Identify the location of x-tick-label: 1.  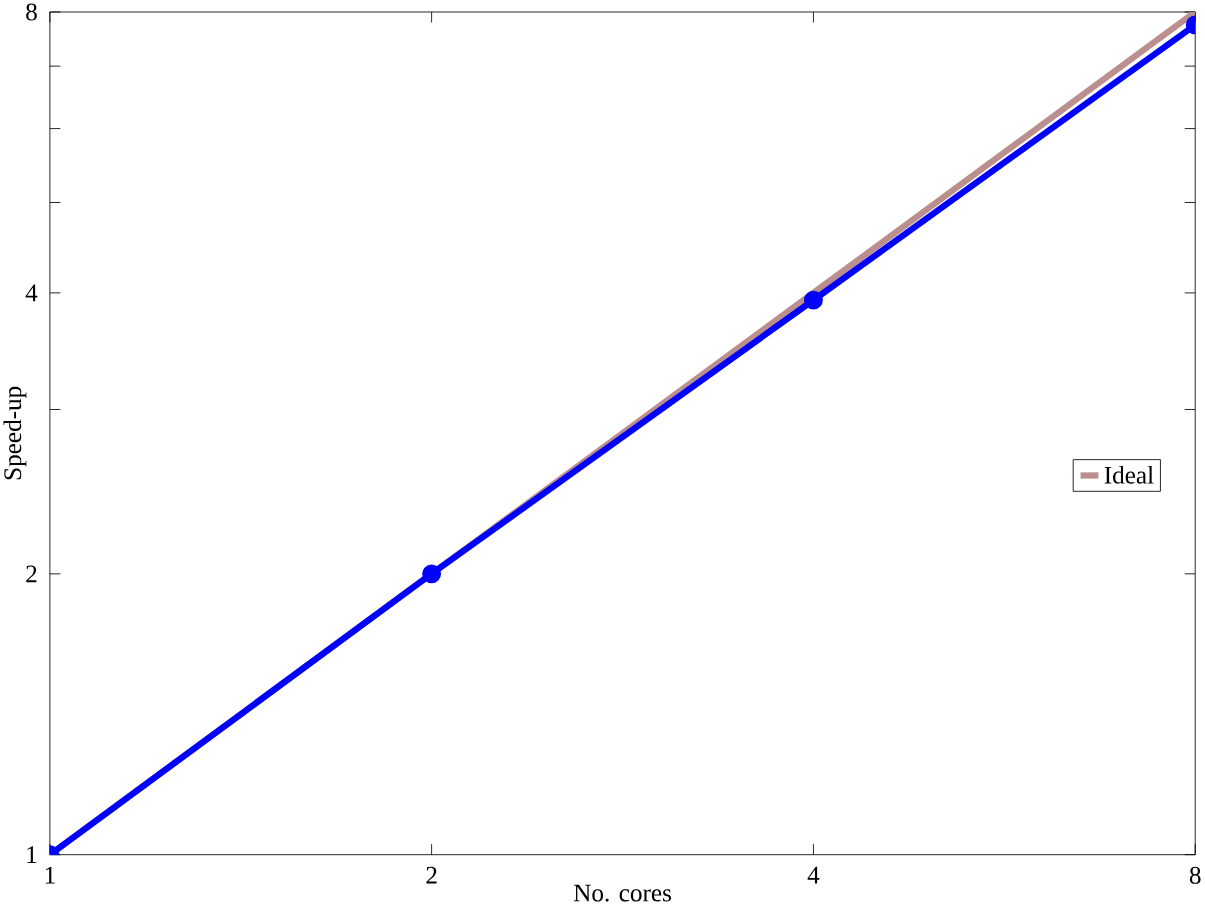
(50, 875).